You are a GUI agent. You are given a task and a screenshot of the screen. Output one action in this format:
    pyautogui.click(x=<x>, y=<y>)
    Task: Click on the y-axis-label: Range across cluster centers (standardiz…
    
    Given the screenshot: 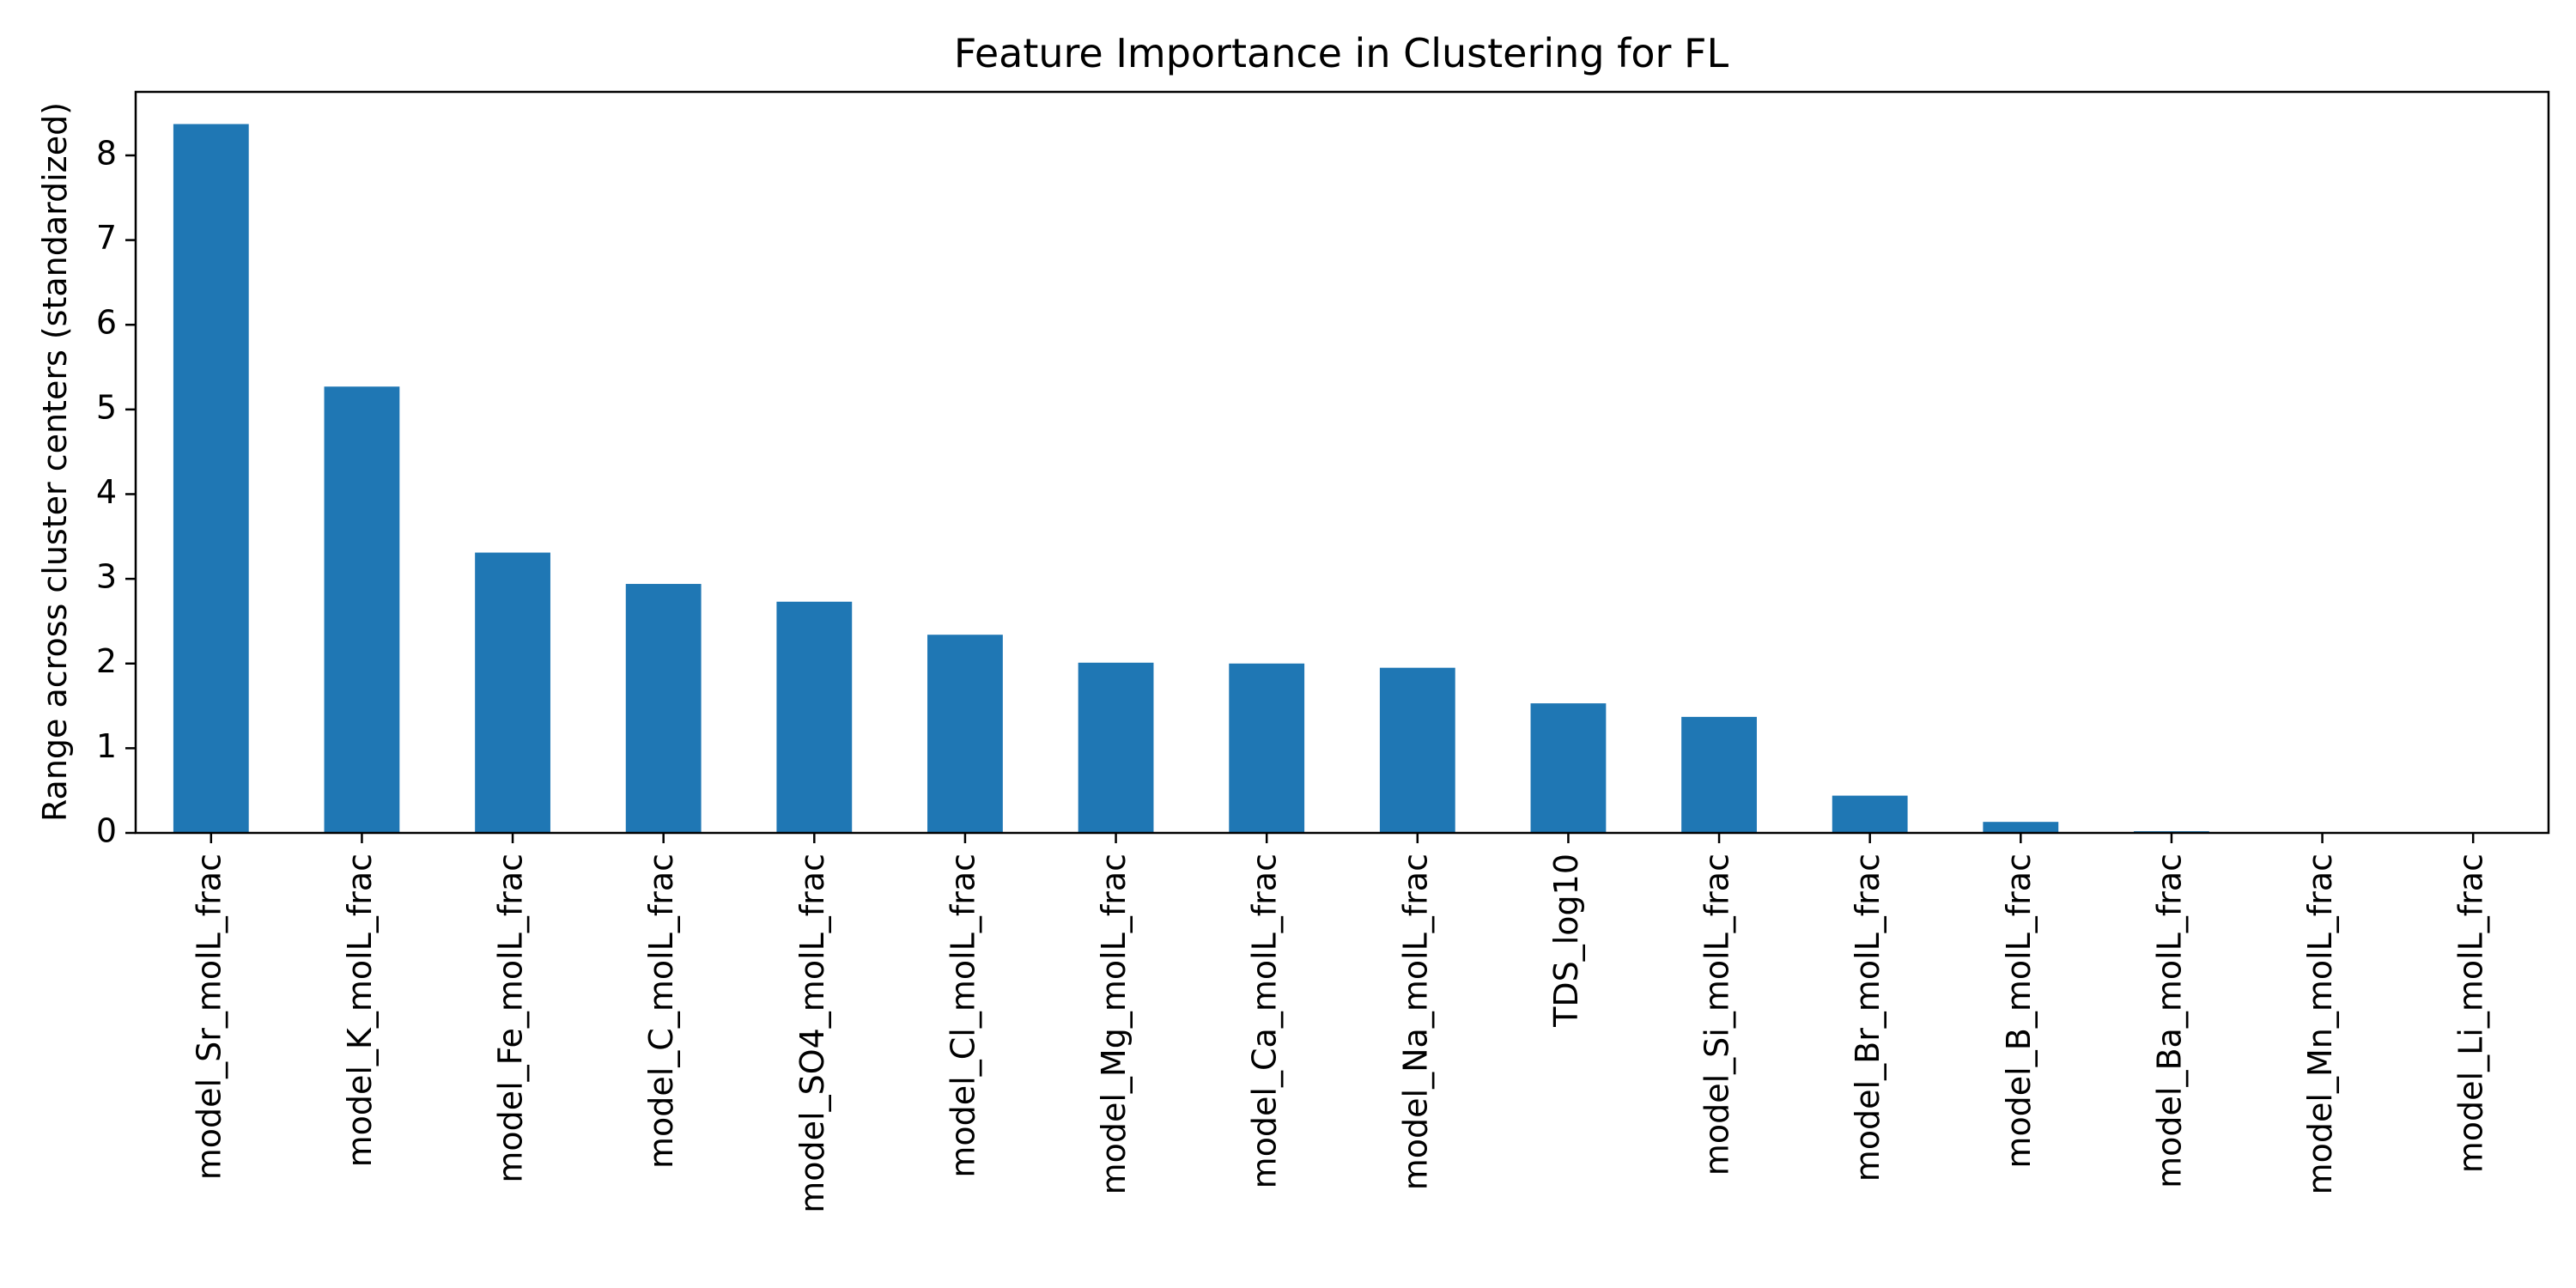 What is the action you would take?
    pyautogui.click(x=55, y=462)
    